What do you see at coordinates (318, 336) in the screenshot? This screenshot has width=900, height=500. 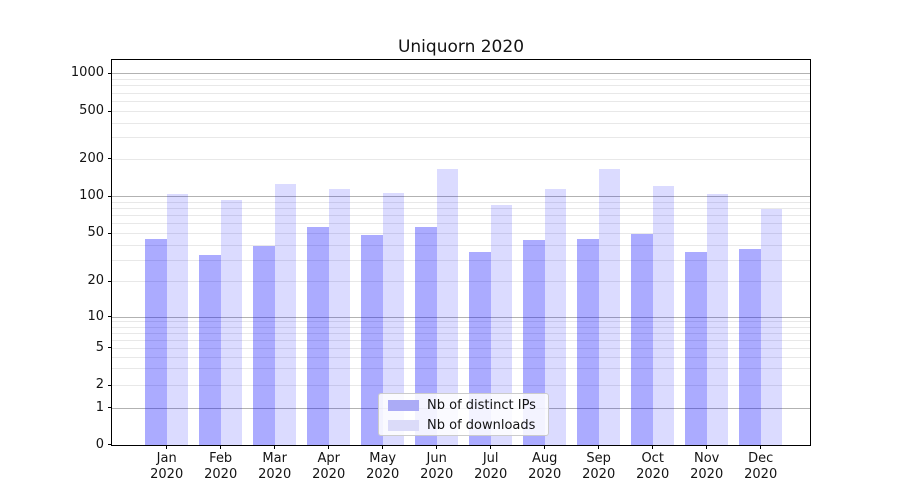 I see `bar-distinct-ips-apr` at bounding box center [318, 336].